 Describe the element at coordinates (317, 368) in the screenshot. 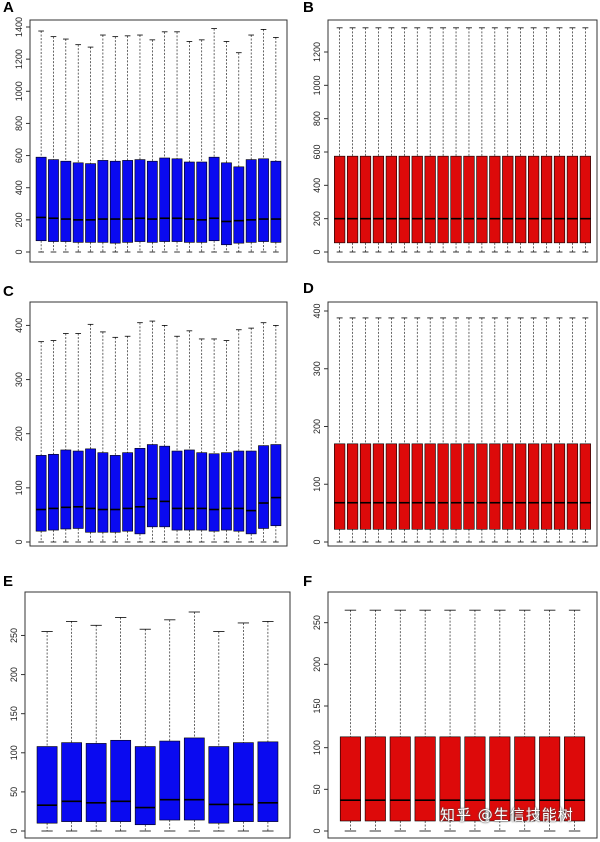

I see `y-tick-label: 300` at that location.